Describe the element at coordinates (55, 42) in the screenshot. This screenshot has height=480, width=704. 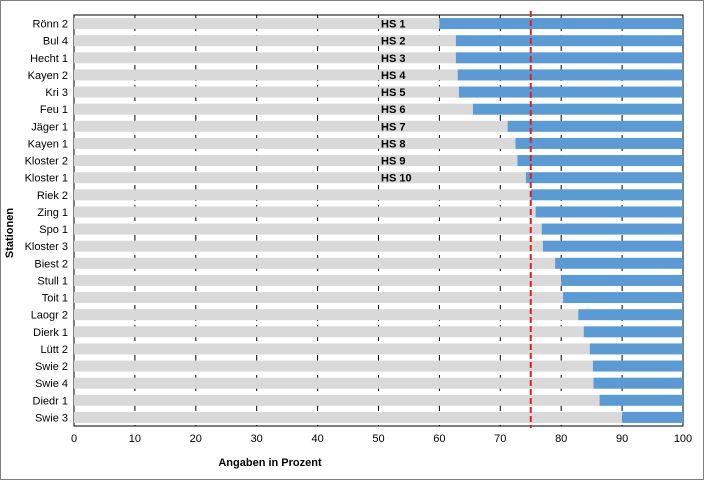
I see `category-label: Bul 4` at that location.